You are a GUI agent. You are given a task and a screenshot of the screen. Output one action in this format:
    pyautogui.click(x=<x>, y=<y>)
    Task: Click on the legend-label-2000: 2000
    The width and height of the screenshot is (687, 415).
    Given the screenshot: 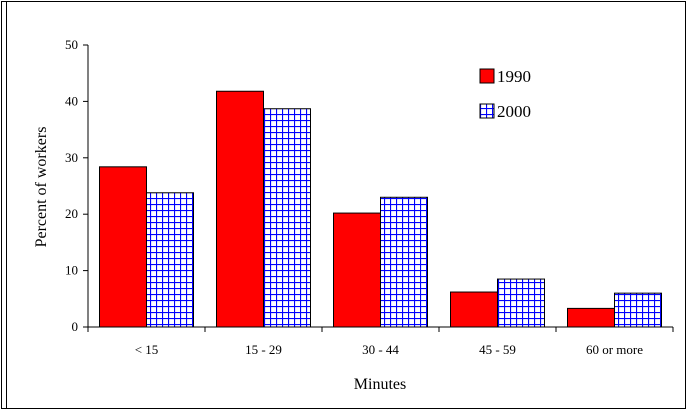 What is the action you would take?
    pyautogui.click(x=514, y=111)
    